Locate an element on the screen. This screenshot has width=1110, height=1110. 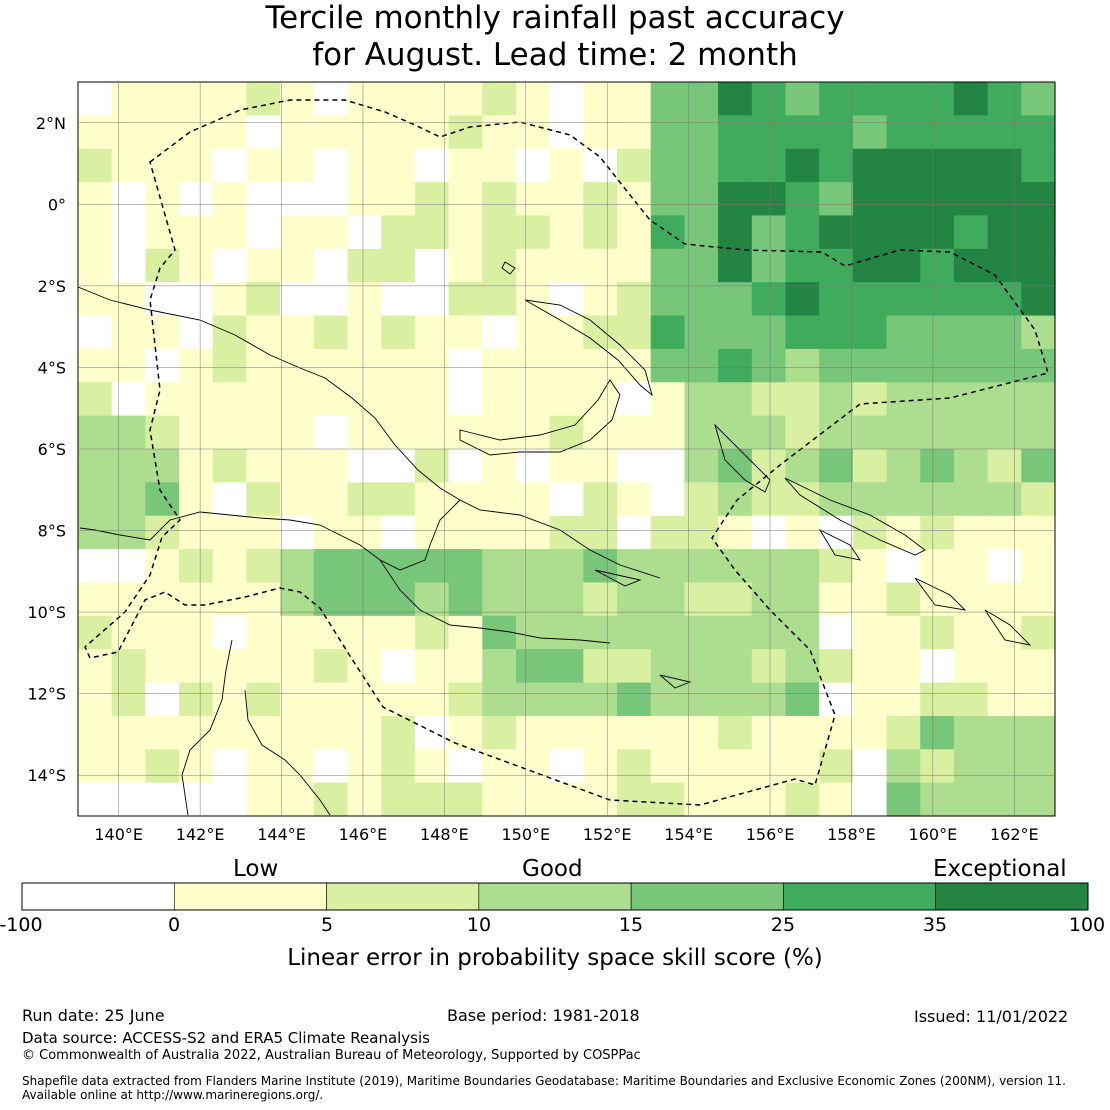
lon-tick-label: 152°E is located at coordinates (607, 834).